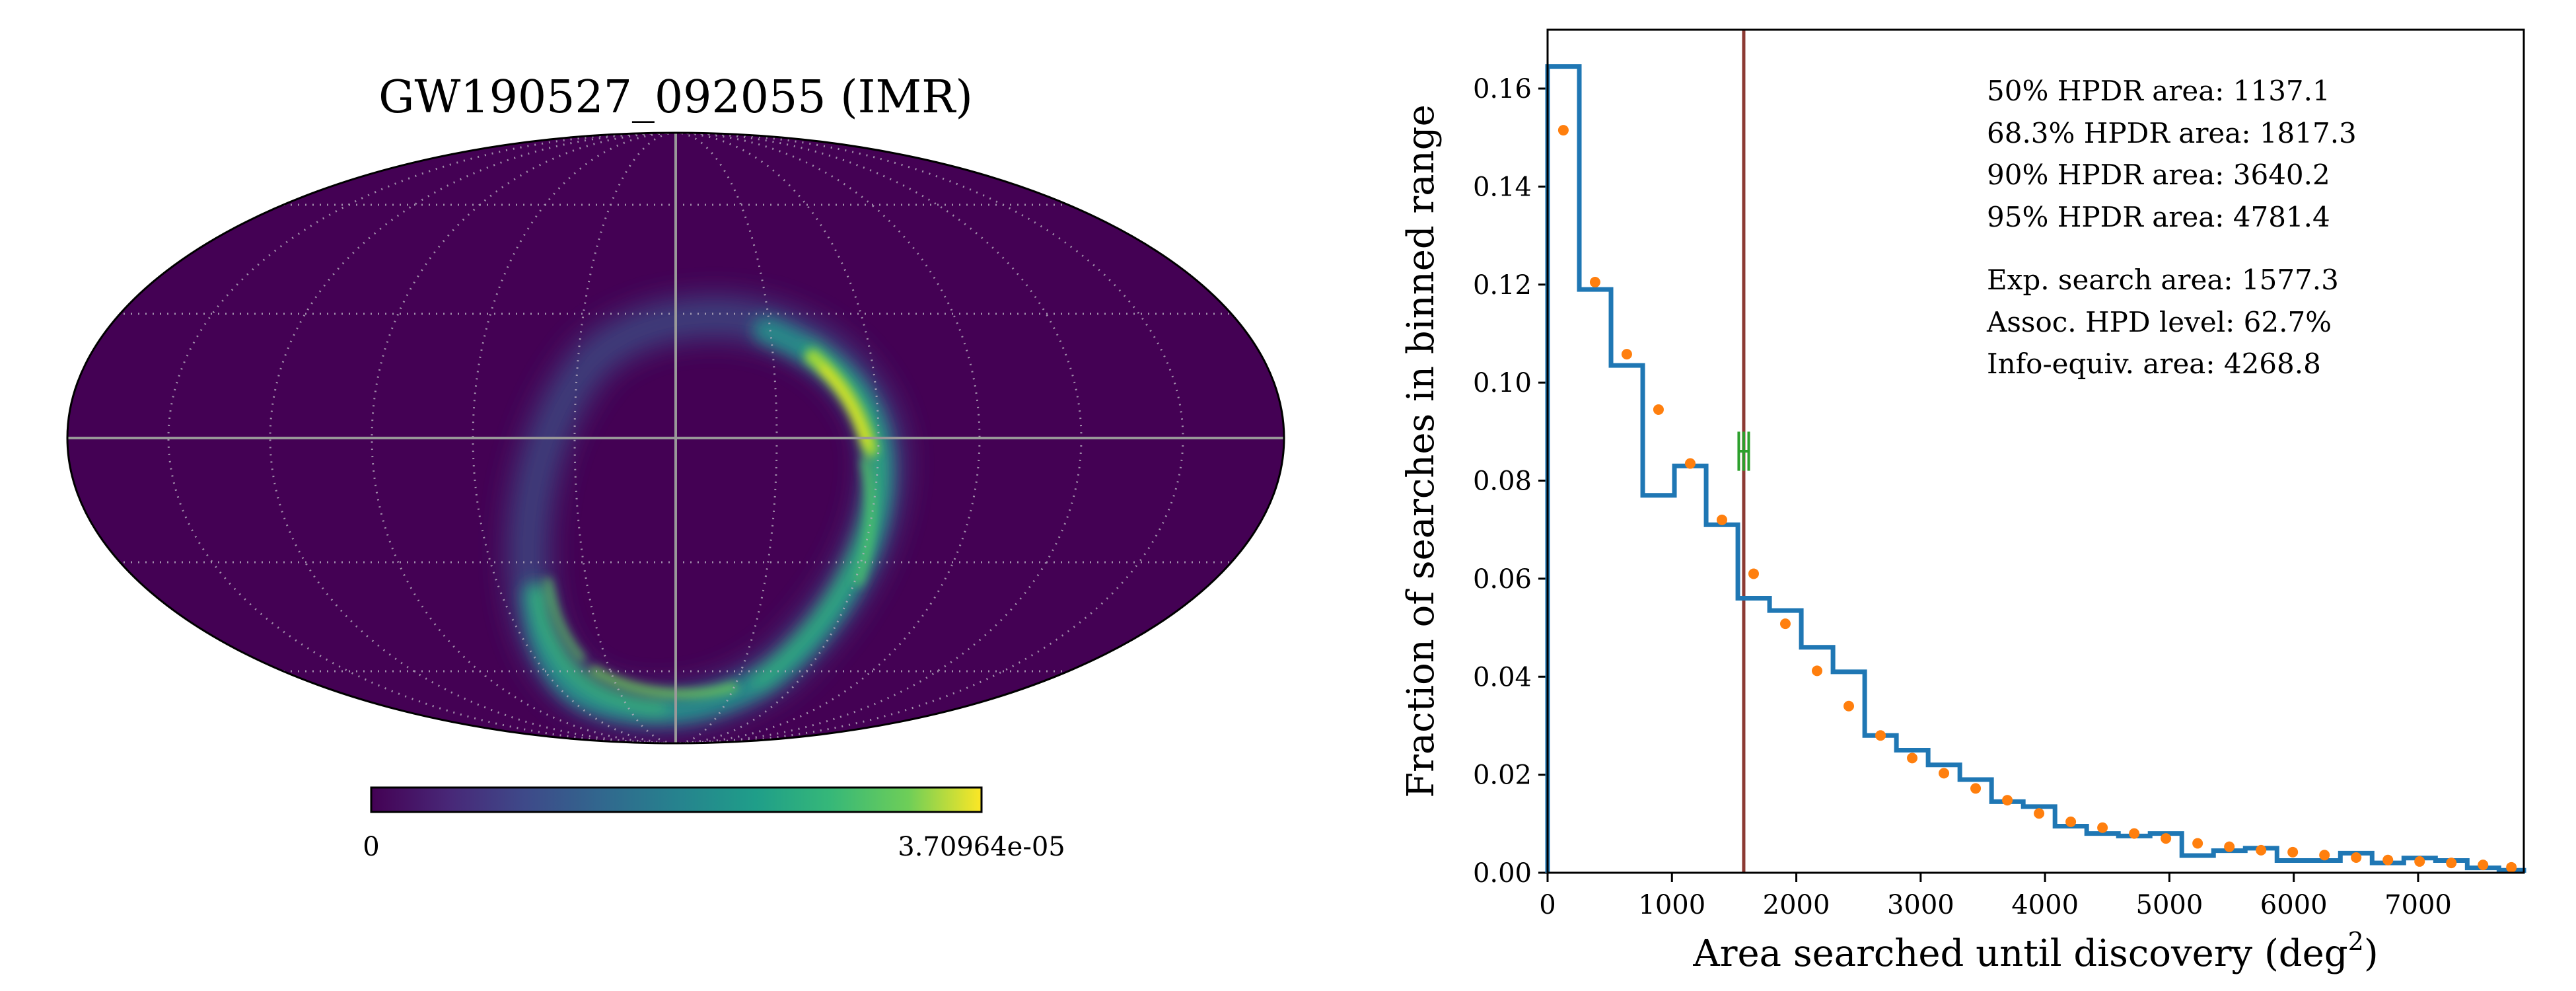  I want to click on y-tick-label: 0.16, so click(1502, 89).